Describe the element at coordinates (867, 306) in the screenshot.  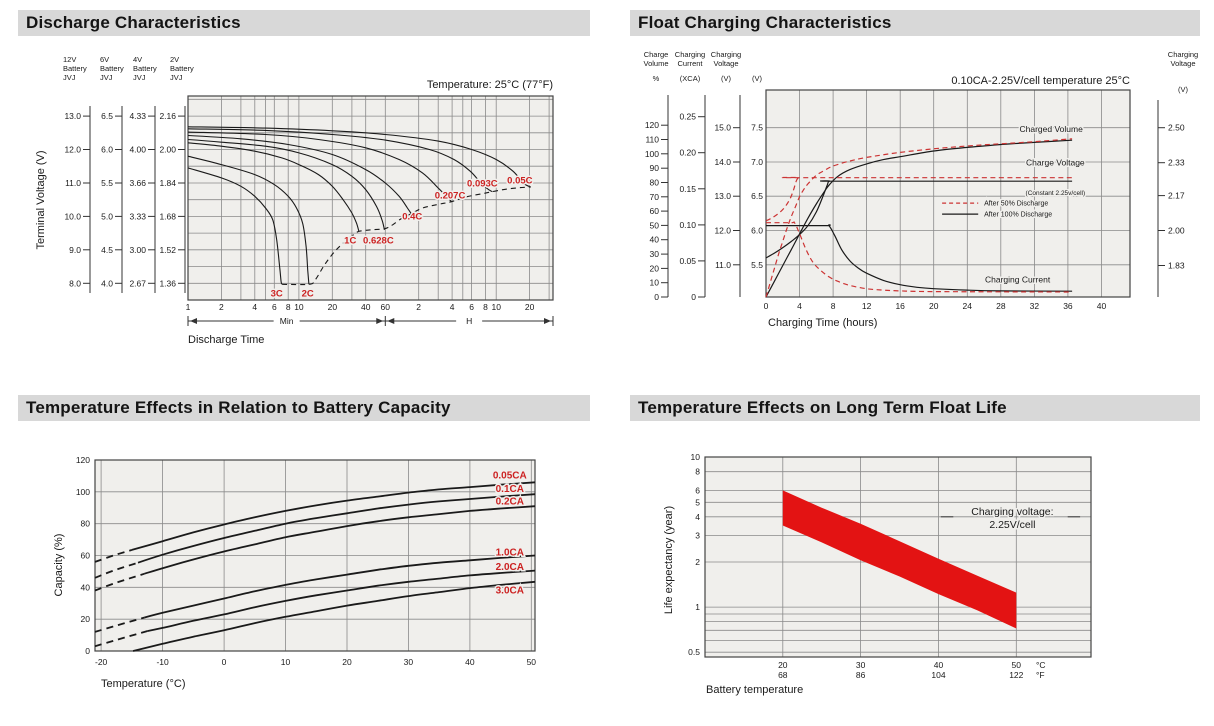
I see `x-tick-label: 12` at that location.